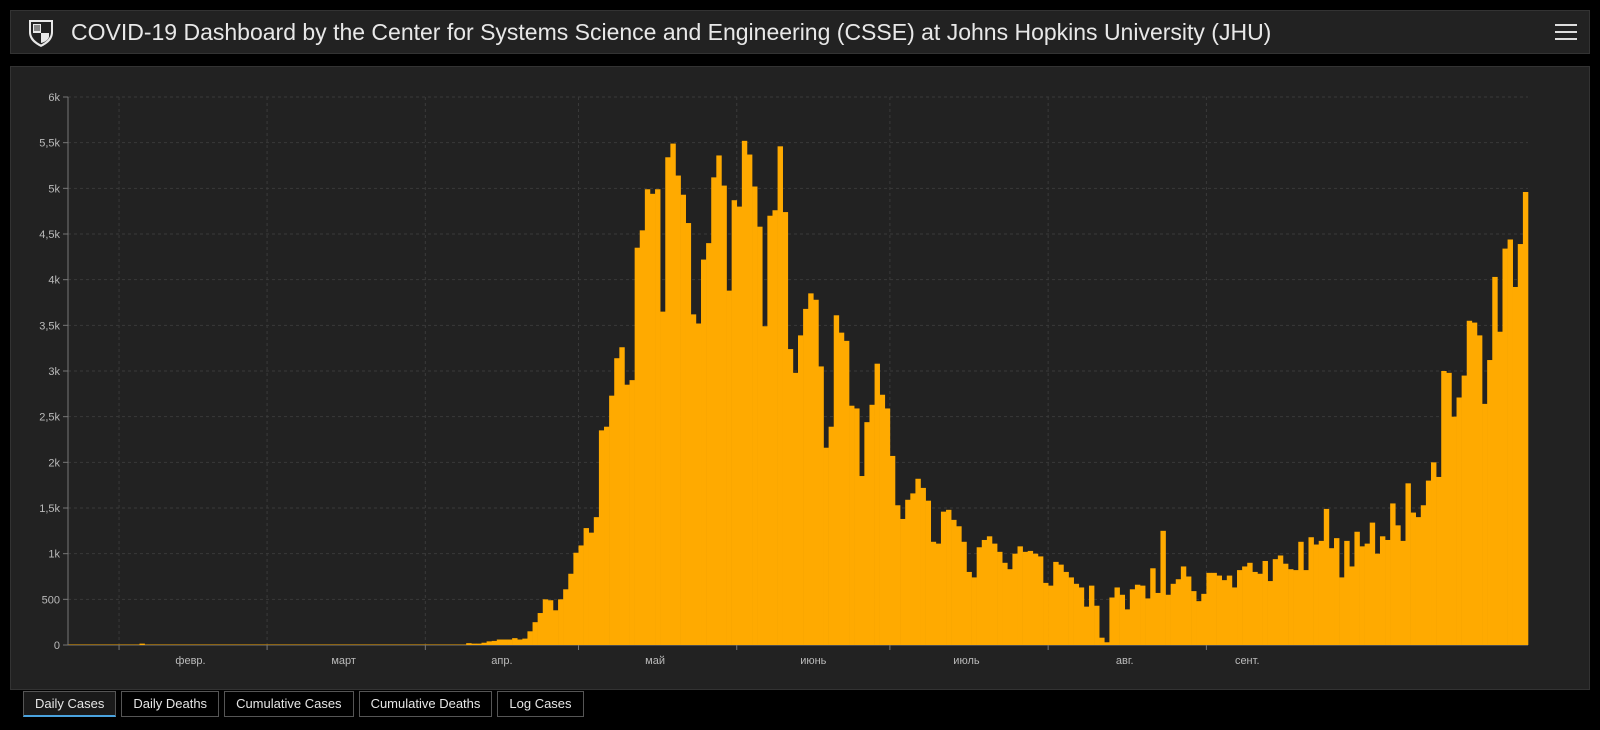 The height and width of the screenshot is (730, 1600). Describe the element at coordinates (1566, 32) in the screenshot. I see `hamburger-menu-icon` at that location.